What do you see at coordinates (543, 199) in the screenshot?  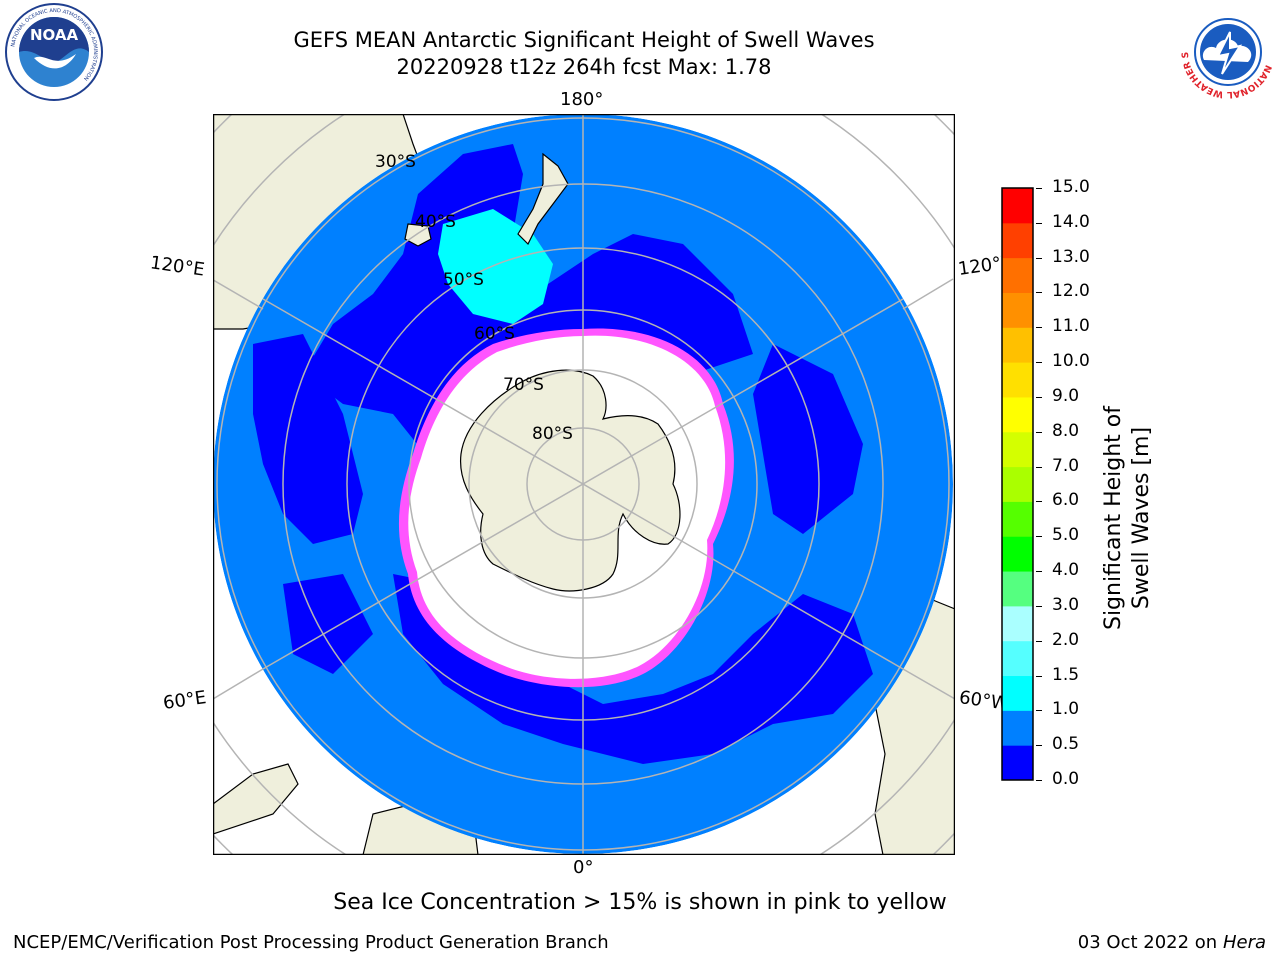 I see `land-new-zealand` at bounding box center [543, 199].